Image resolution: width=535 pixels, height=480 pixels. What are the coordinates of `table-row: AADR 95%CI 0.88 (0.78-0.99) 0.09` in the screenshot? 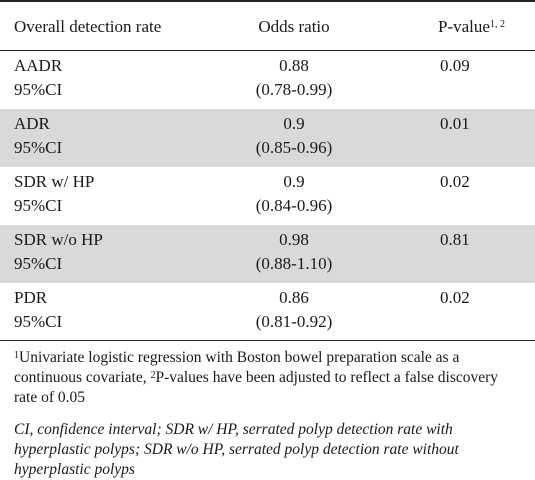 It's located at (267, 80).